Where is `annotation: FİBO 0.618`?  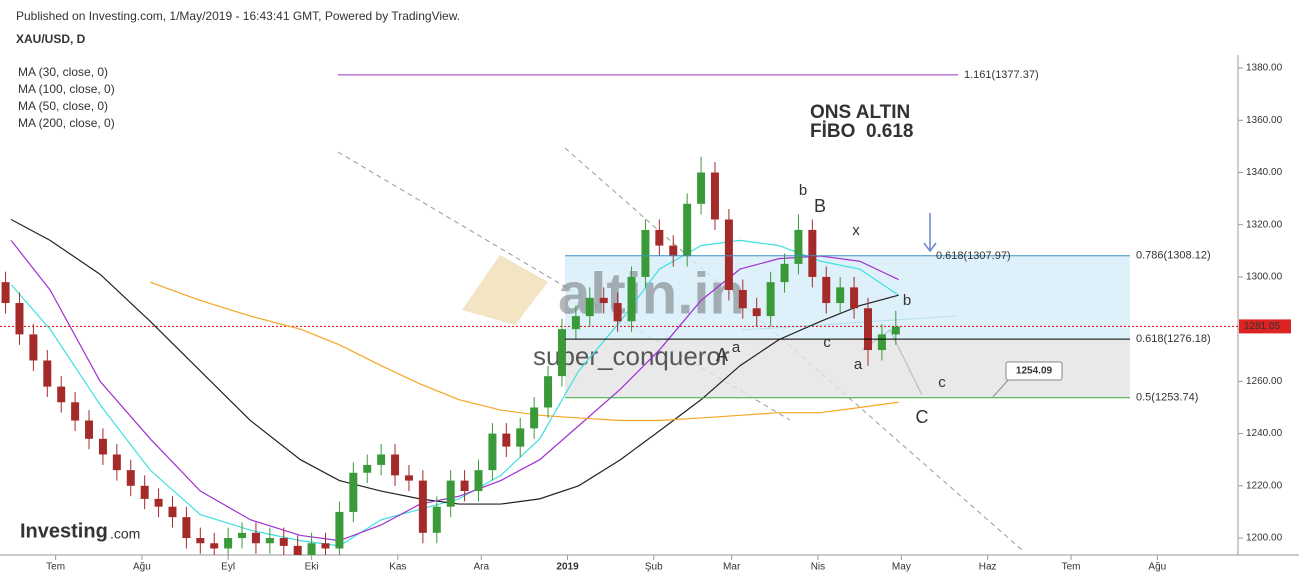
annotation: FİBO 0.618 is located at coordinates (862, 131).